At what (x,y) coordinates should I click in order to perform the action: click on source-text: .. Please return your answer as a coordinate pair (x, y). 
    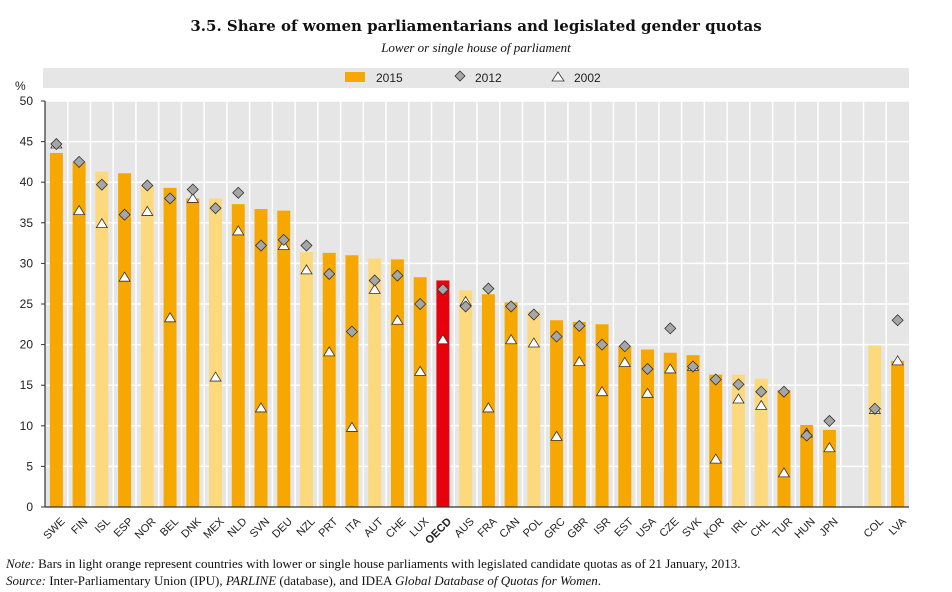
    Looking at the image, I should click on (599, 580).